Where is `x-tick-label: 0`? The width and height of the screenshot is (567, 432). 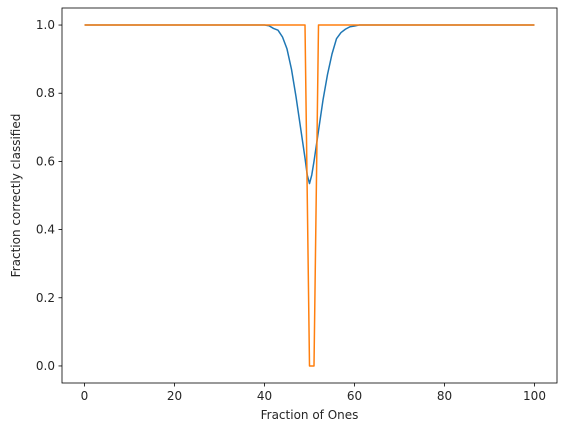 x-tick-label: 0 is located at coordinates (85, 396).